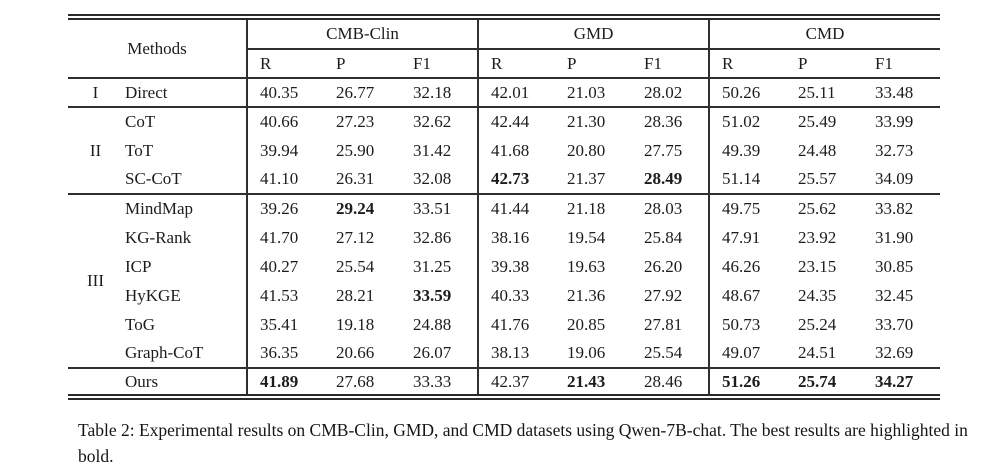 This screenshot has width=986, height=474. Describe the element at coordinates (432, 324) in the screenshot. I see `metric-value-cell: 24.88` at that location.